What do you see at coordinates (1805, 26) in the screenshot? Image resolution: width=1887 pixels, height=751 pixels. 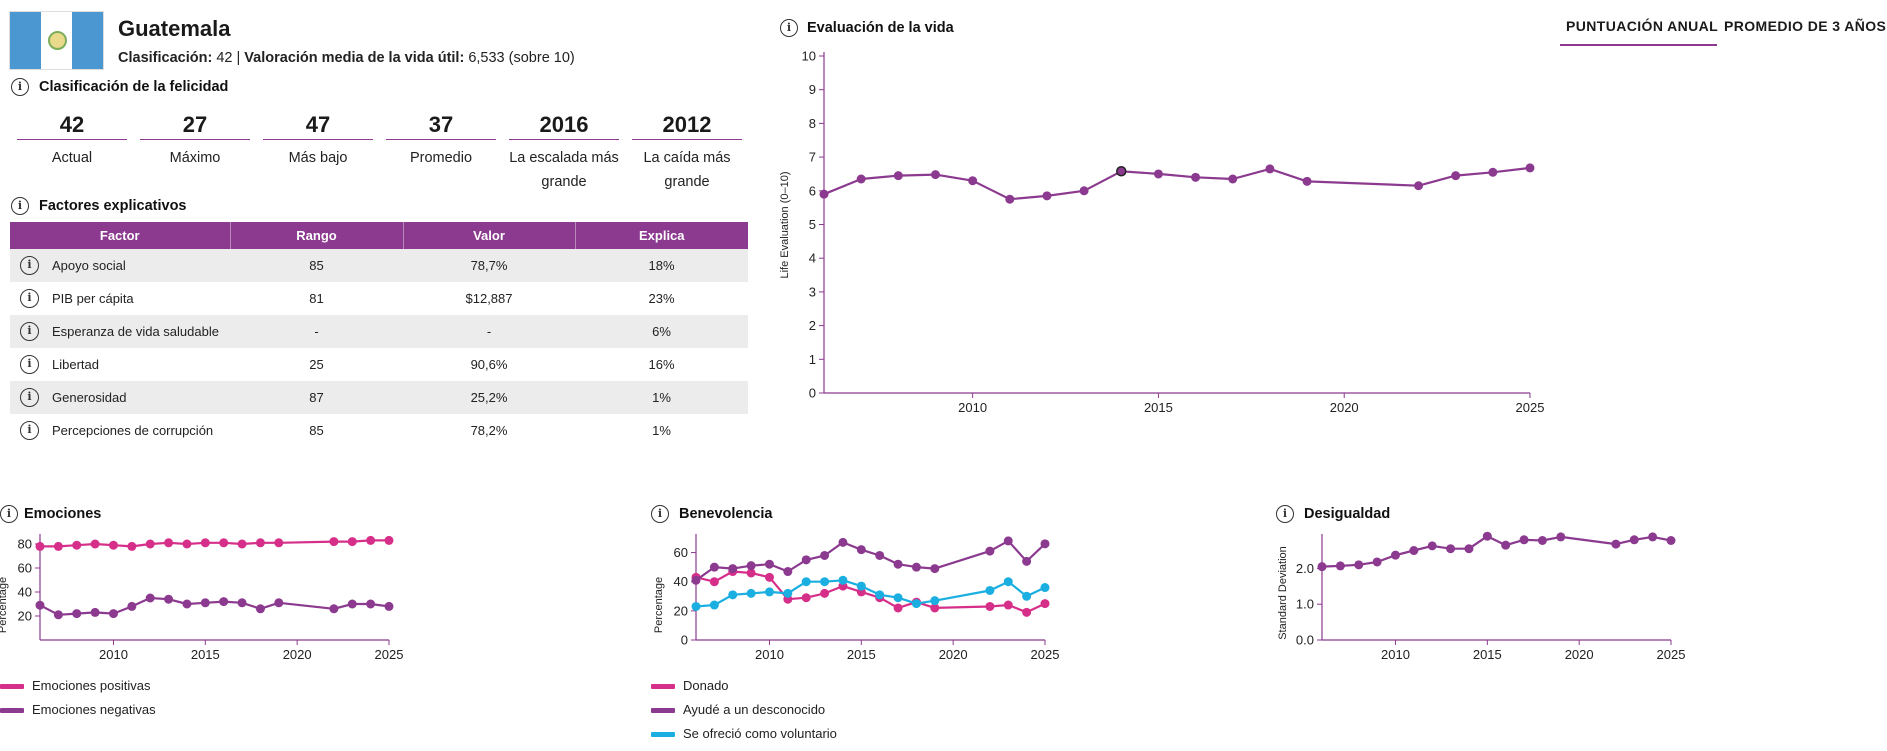 I see `tab-three-year-average: PROMEDIO DE 3 AÑOS` at bounding box center [1805, 26].